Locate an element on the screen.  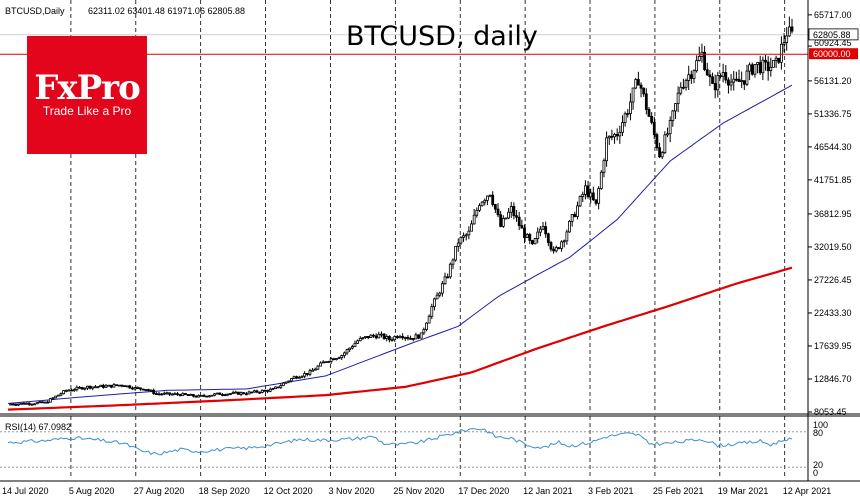
y-tick-label: 46544.30 is located at coordinates (833, 147).